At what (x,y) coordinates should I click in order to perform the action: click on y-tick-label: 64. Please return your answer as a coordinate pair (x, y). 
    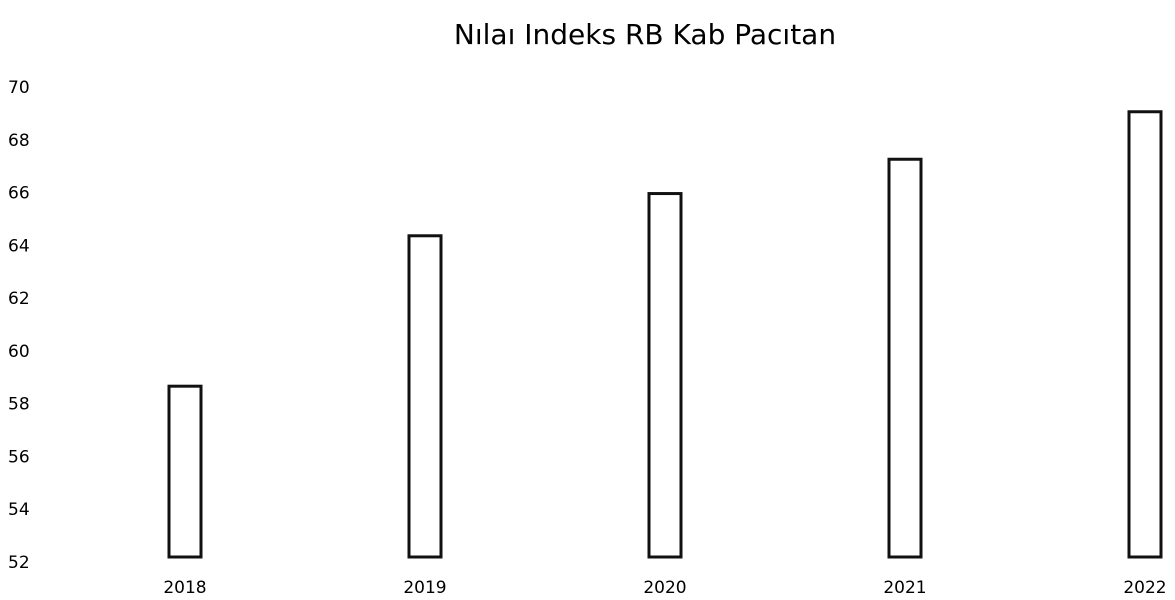
    Looking at the image, I should click on (19, 246).